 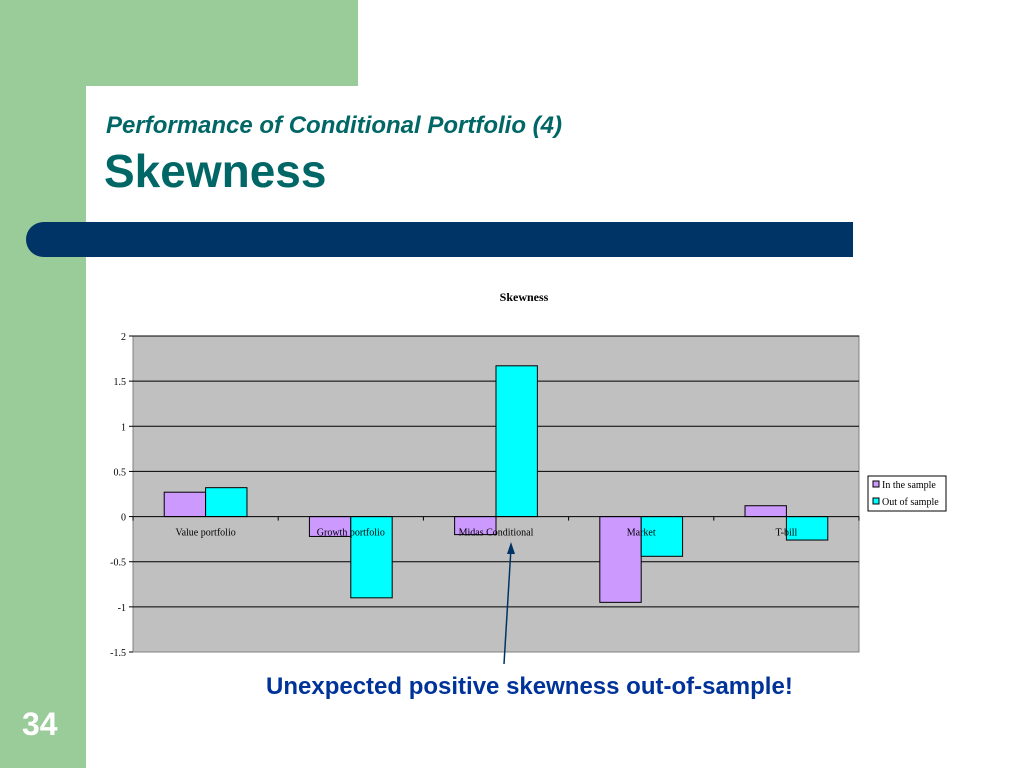 What do you see at coordinates (511, 548) in the screenshot?
I see `annotation-arrowhead` at bounding box center [511, 548].